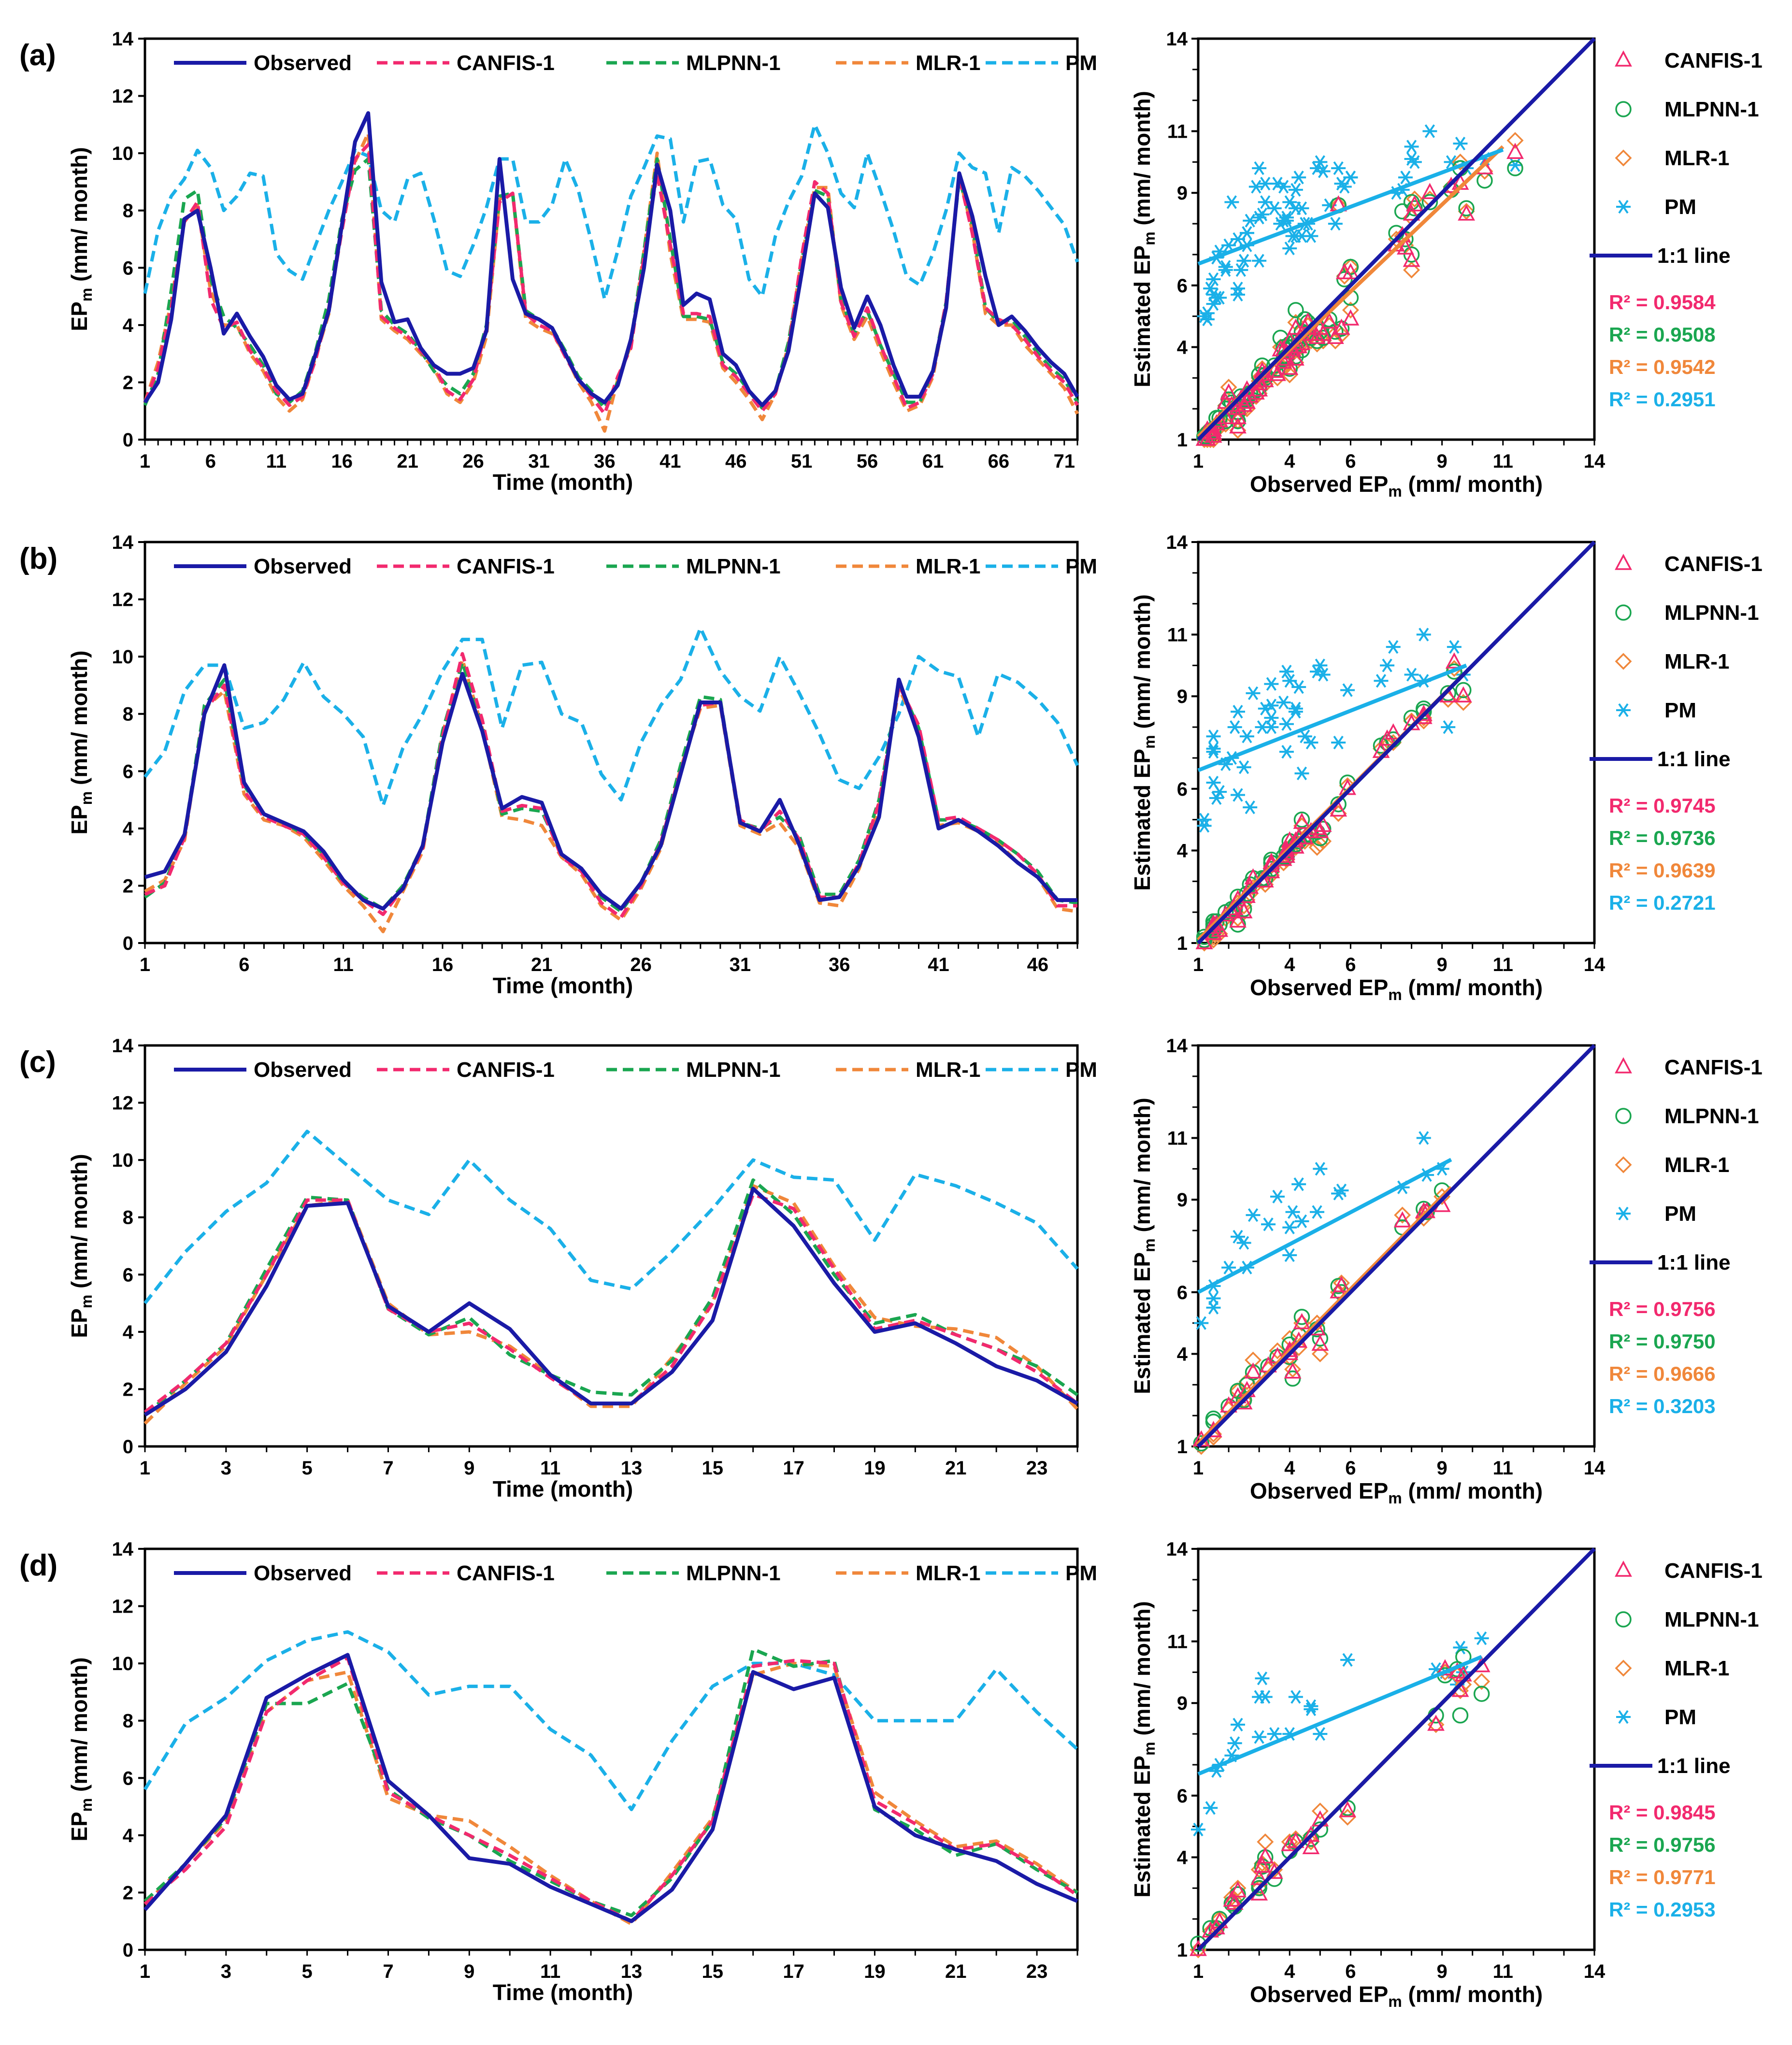  I want to click on series-line-pm, so click(611, 212).